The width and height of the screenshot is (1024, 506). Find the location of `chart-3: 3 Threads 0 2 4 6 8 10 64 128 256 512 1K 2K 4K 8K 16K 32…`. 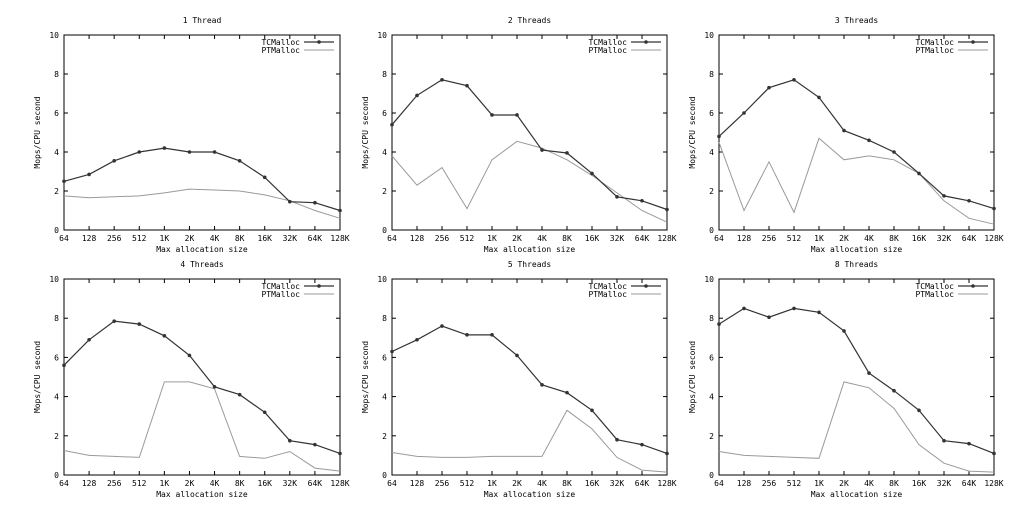

chart-3: 3 Threads 0 2 4 6 8 10 64 128 256 512 1K 2K 4K 8K 16K 32… is located at coordinates (846, 135).